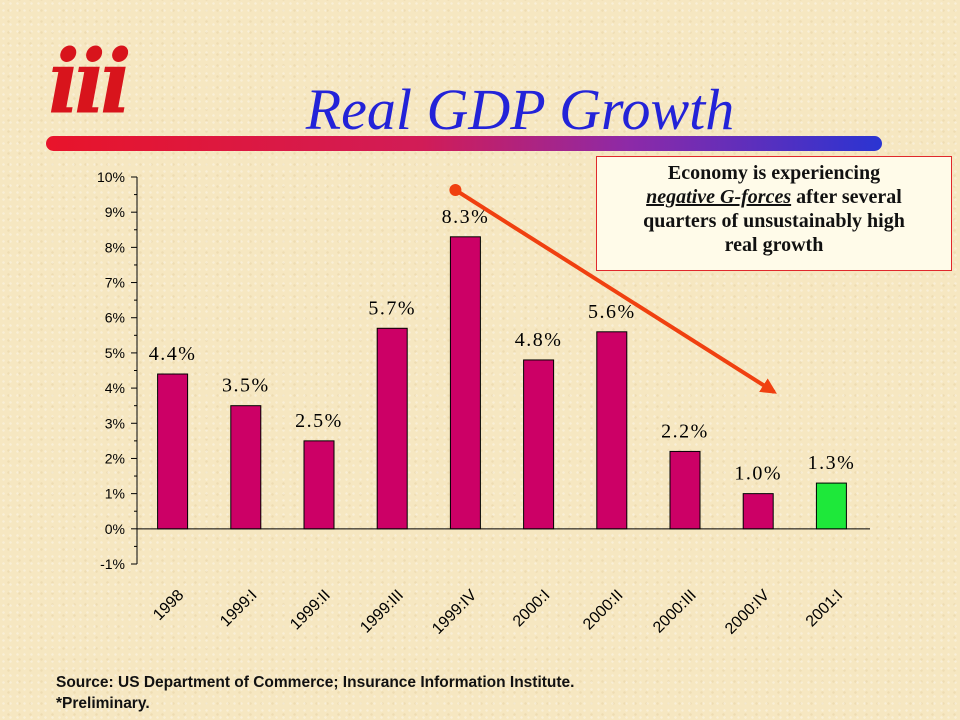 This screenshot has width=960, height=720. I want to click on bar-1999:IV, so click(465, 383).